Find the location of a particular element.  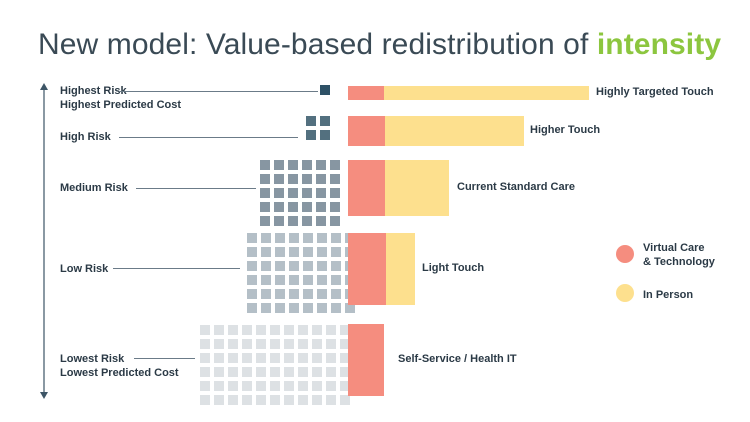

risk-label-line: Lowest Predicted Cost is located at coordinates (119, 373).